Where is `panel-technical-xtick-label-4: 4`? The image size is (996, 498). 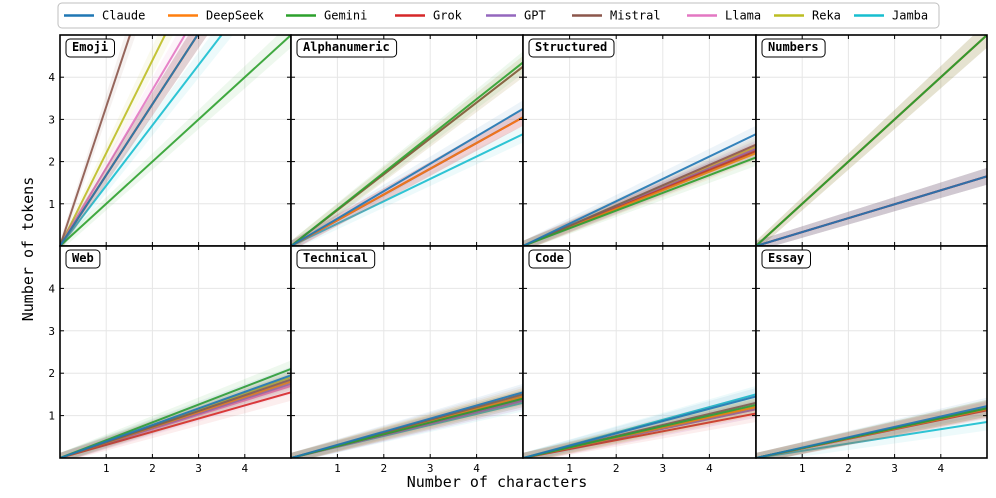
panel-technical-xtick-label-4: 4 is located at coordinates (476, 468).